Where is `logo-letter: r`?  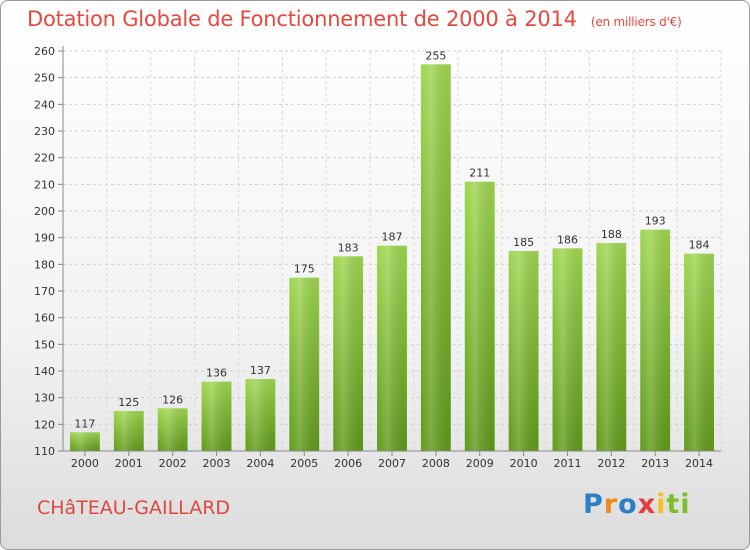 logo-letter: r is located at coordinates (611, 504).